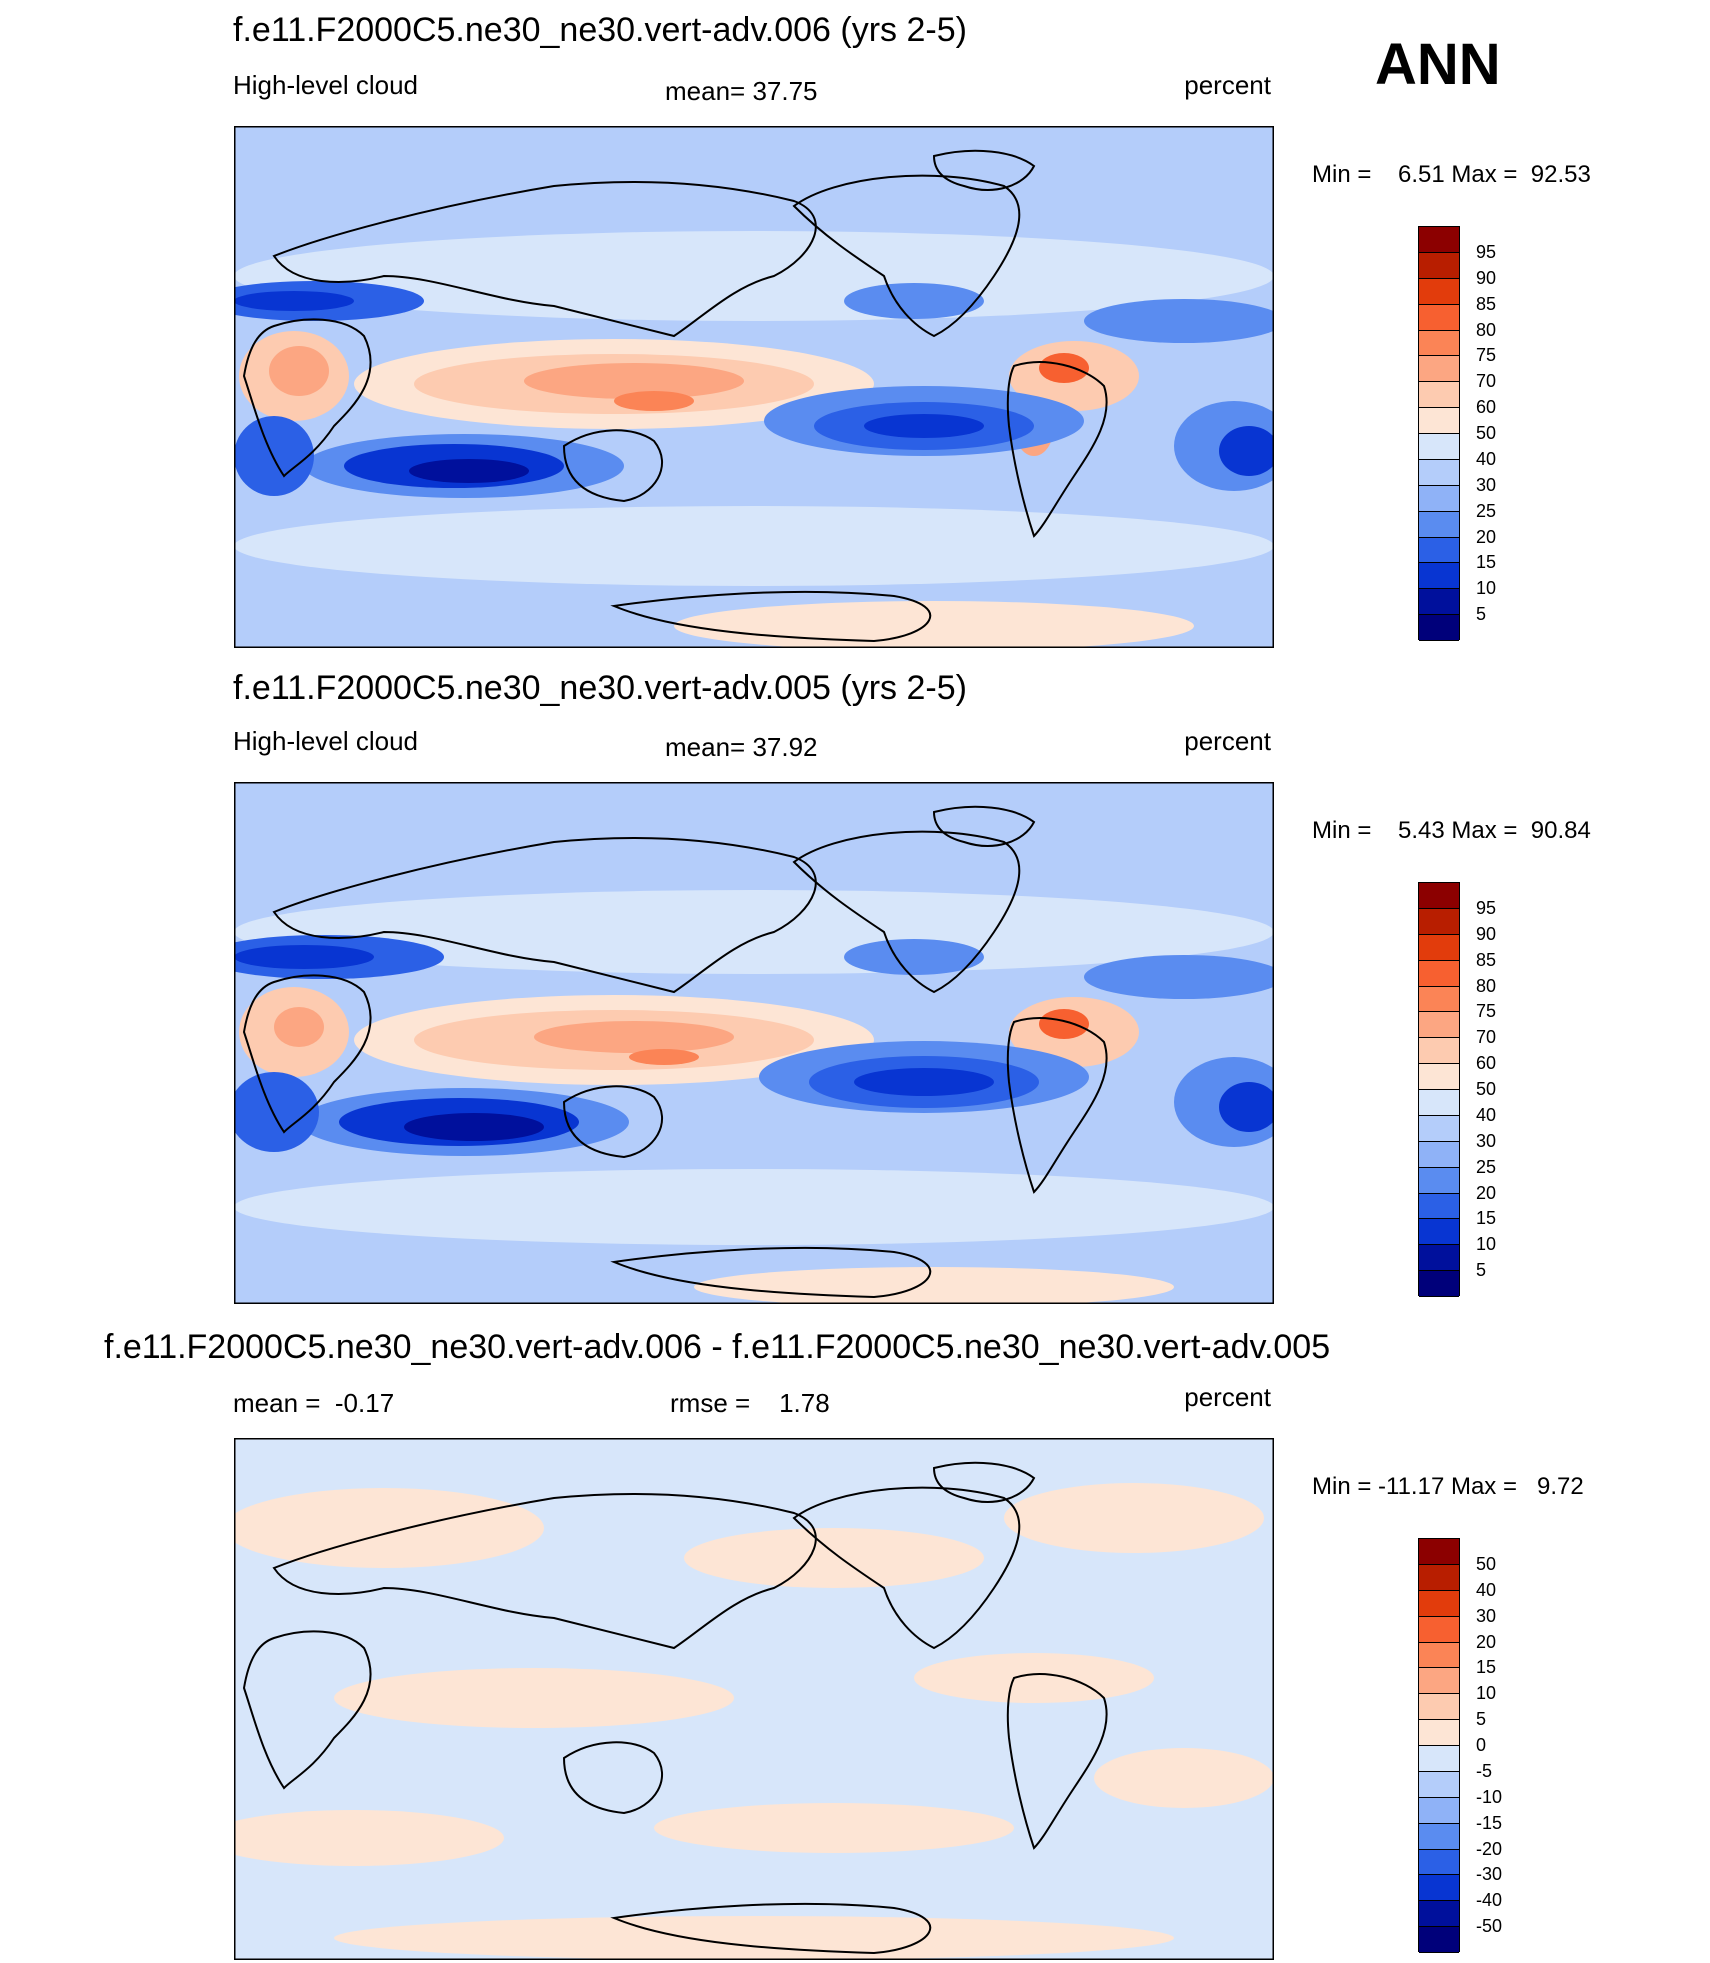 The height and width of the screenshot is (1963, 1710). Describe the element at coordinates (750, 1403) in the screenshot. I see `panel3-rmse: rmse = 1.78` at that location.